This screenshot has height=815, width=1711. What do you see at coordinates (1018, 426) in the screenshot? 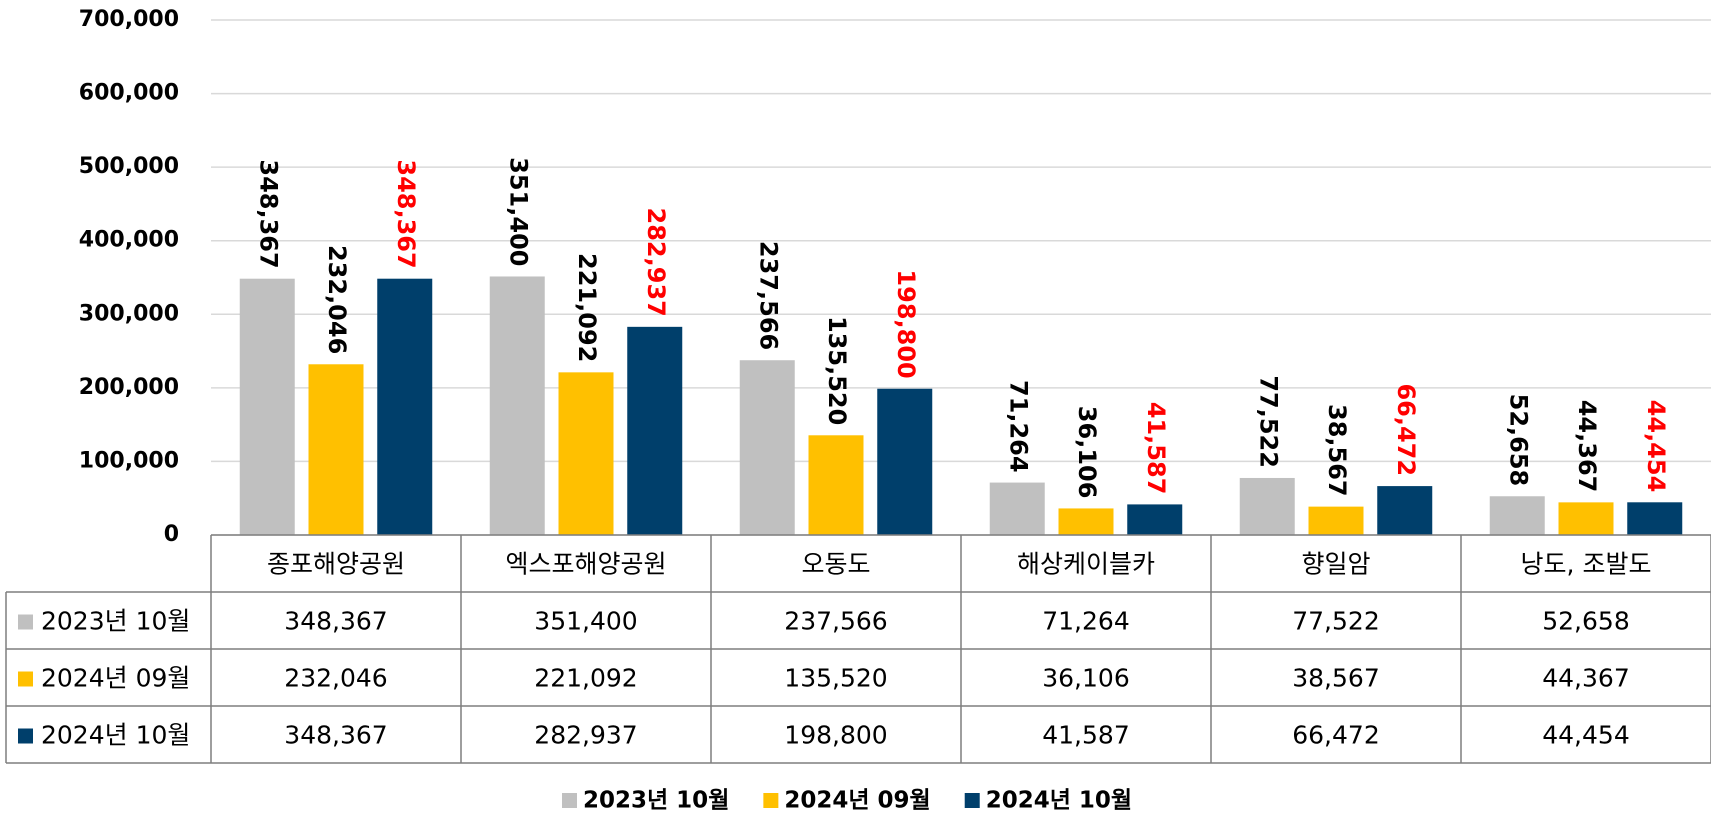
I see `data-label: 71,264` at bounding box center [1018, 426].